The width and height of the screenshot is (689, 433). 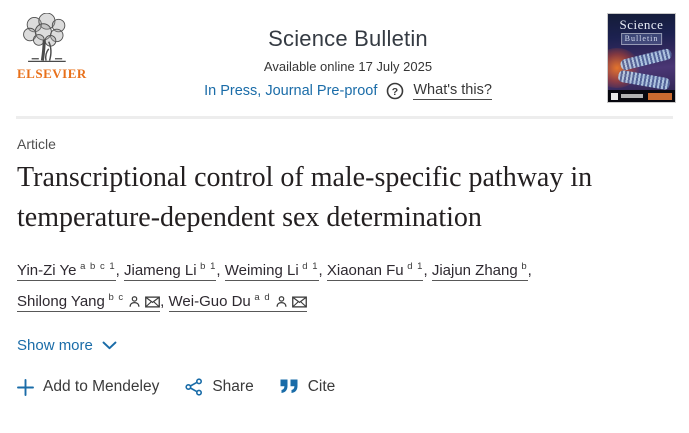 What do you see at coordinates (261, 270) in the screenshot?
I see `author-name: Weiming Li` at bounding box center [261, 270].